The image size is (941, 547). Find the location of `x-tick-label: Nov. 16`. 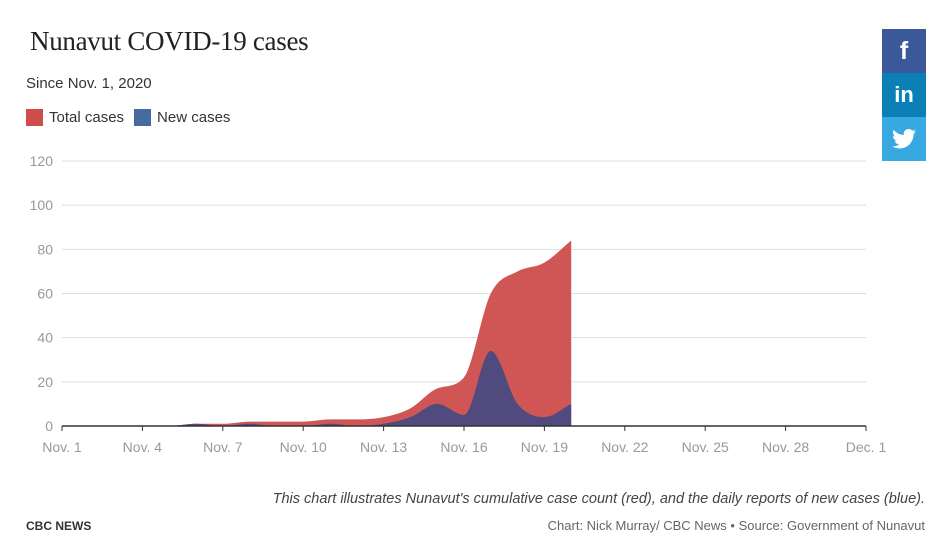

x-tick-label: Nov. 16 is located at coordinates (463, 447).